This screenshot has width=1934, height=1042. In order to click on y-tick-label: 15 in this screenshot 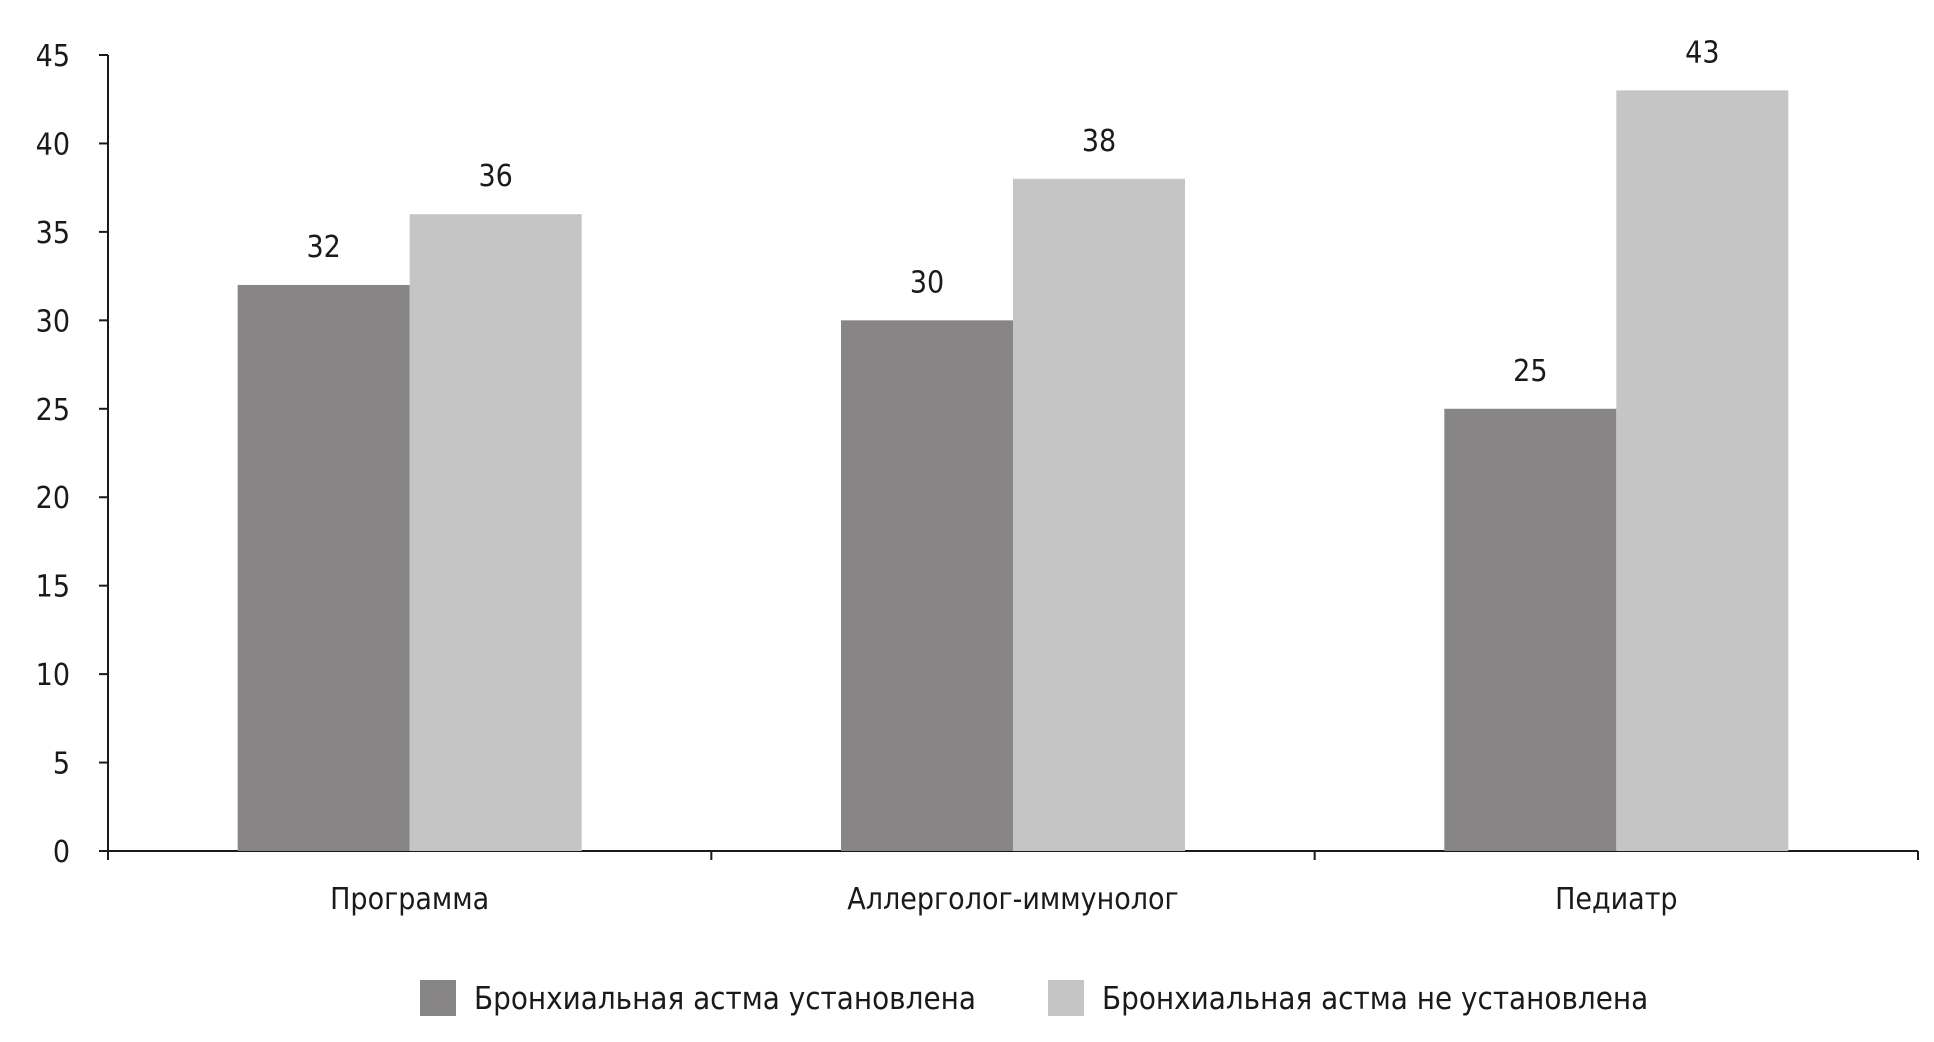, I will do `click(53, 587)`.